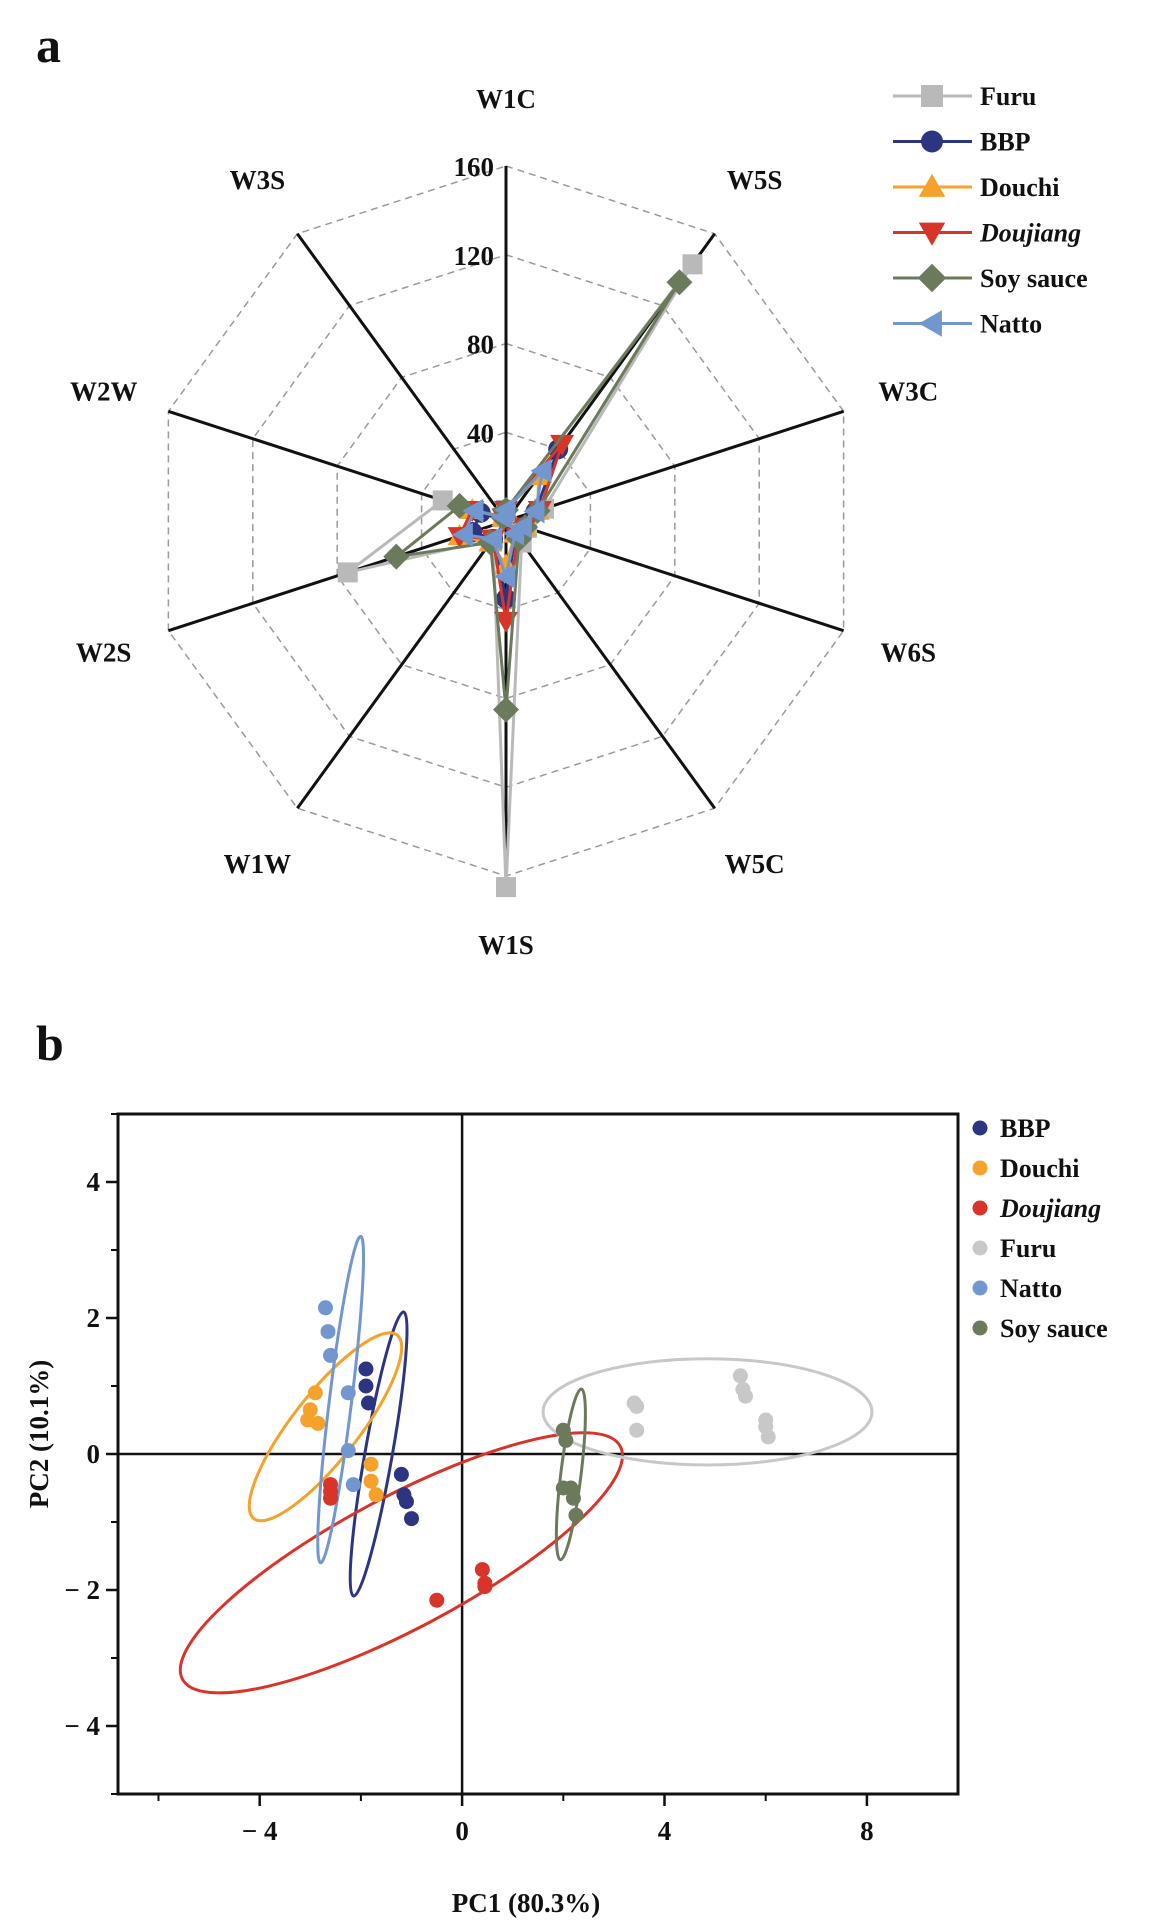 The width and height of the screenshot is (1154, 1931). I want to click on radar-r-tick-label: 40, so click(480, 433).